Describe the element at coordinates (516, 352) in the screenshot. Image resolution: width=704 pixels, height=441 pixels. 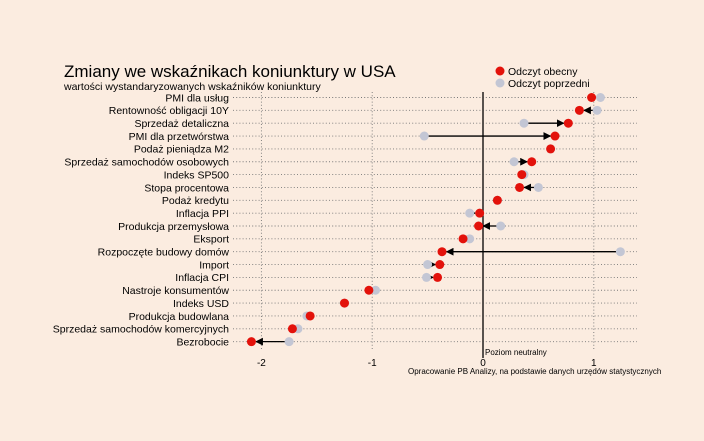
I see `zero-line-label: Poziom neutralny` at that location.